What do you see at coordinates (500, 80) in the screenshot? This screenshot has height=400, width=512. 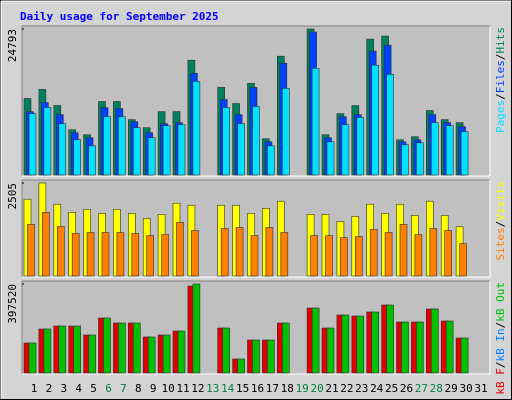 I see `legend: Pages/Files/Hits` at bounding box center [500, 80].